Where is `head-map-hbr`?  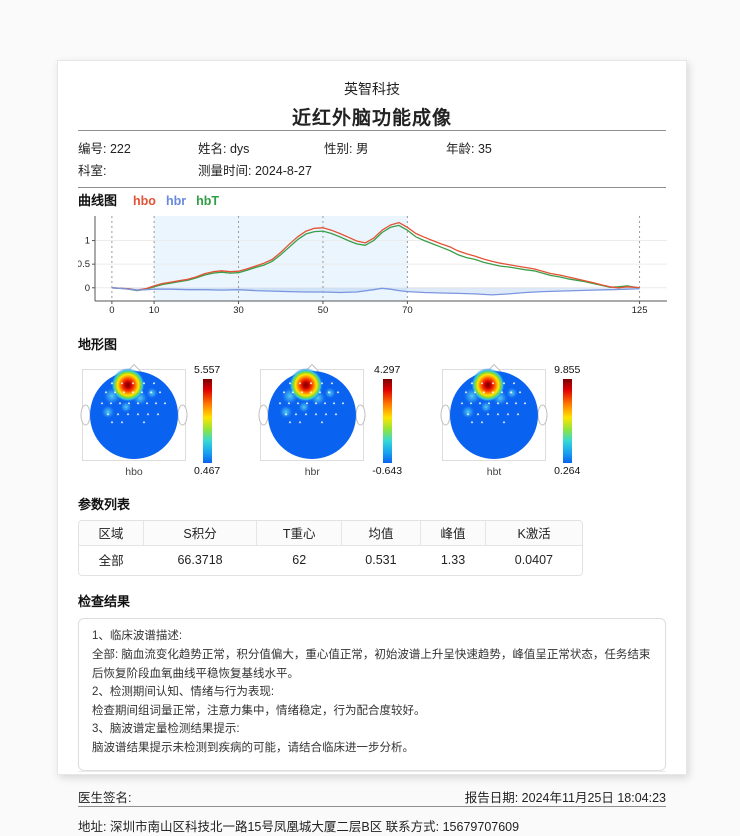 head-map-hbr is located at coordinates (312, 412).